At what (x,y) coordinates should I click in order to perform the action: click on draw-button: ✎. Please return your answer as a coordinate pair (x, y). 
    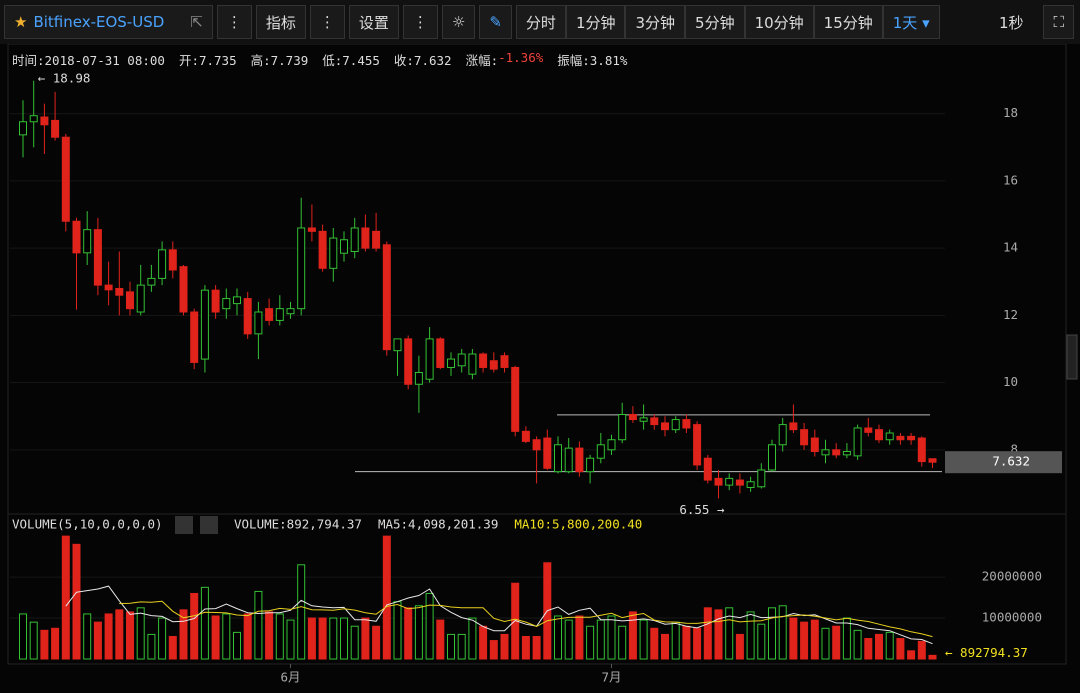
    Looking at the image, I should click on (495, 22).